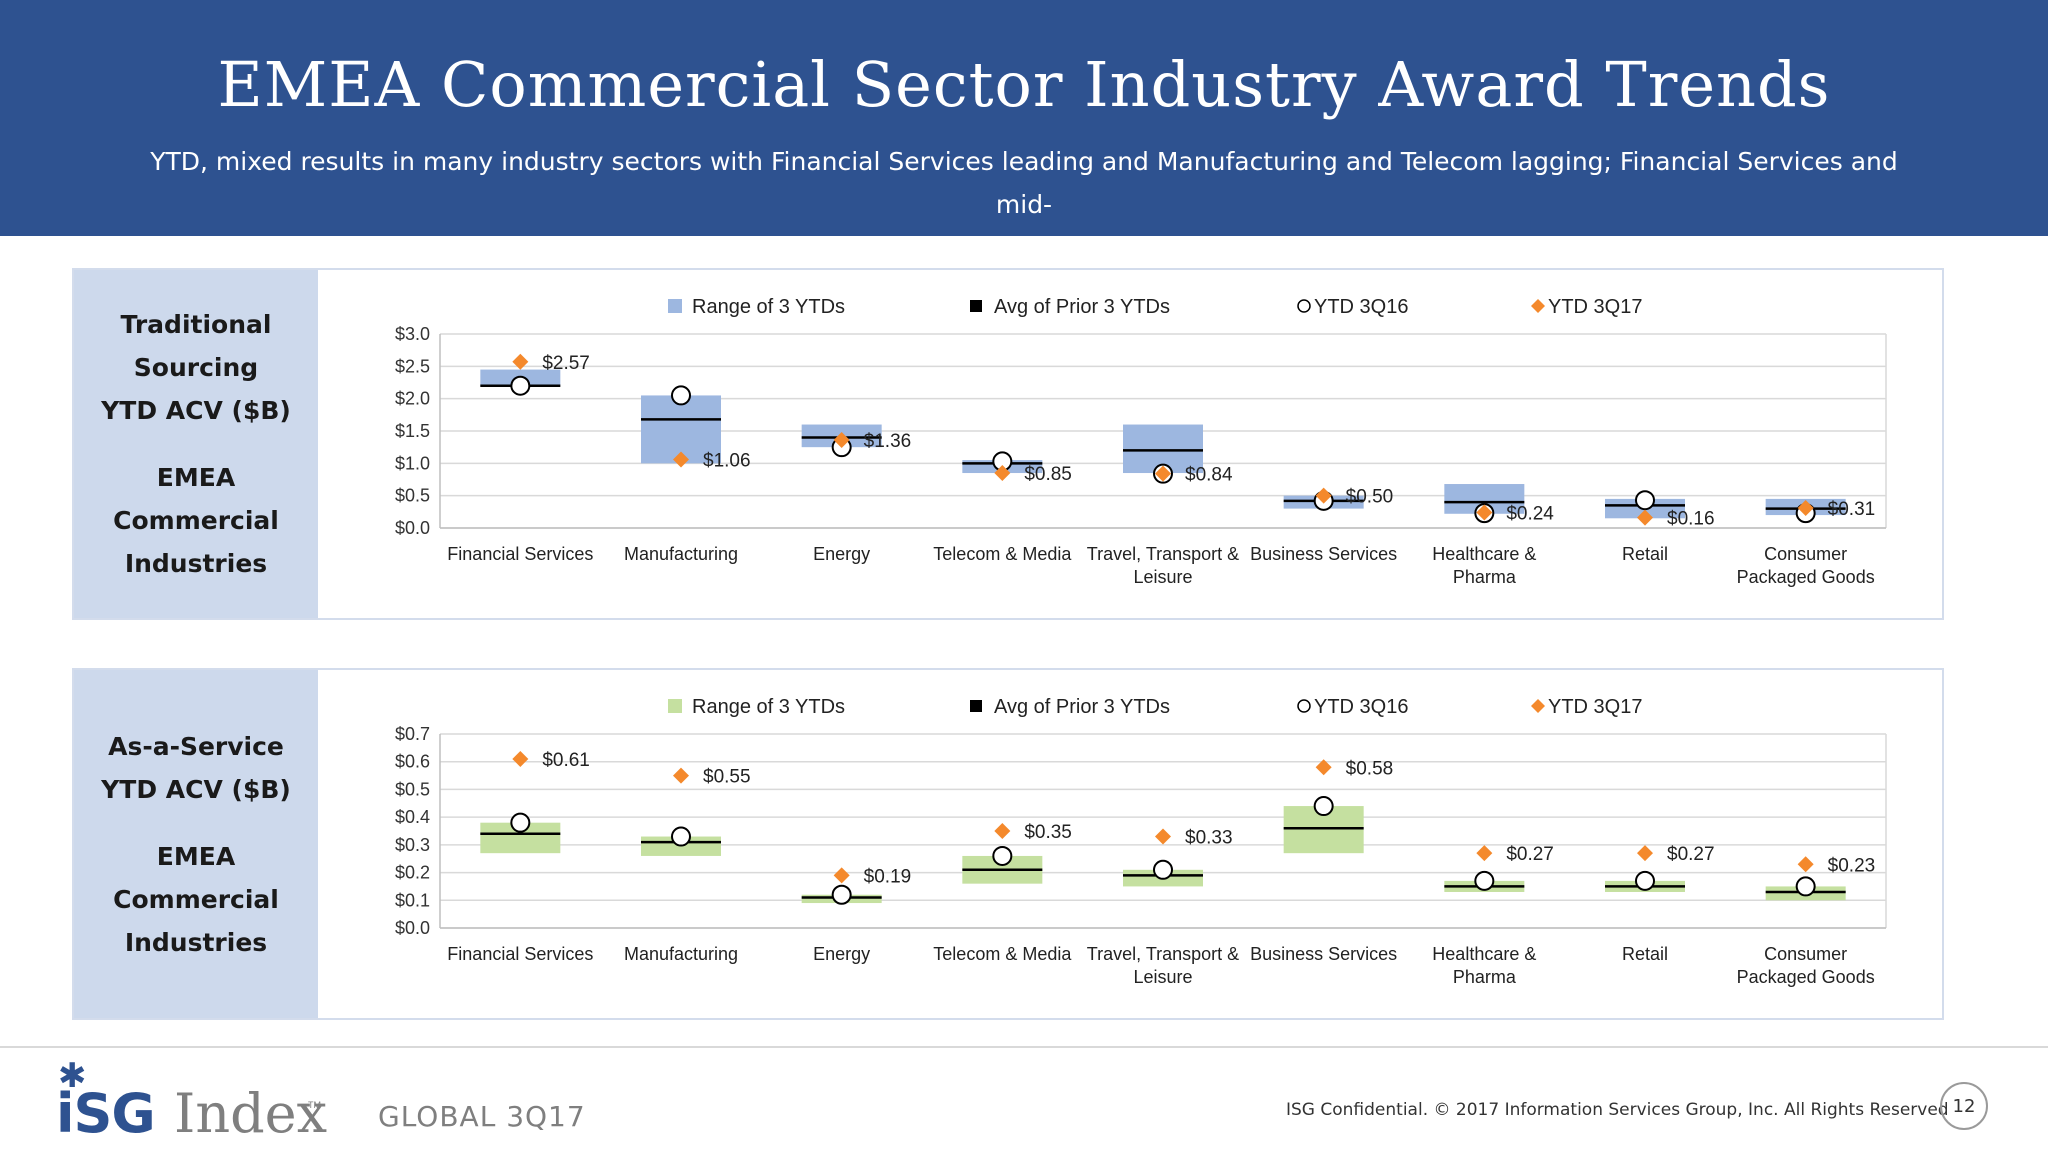  Describe the element at coordinates (482, 1116) in the screenshot. I see `footer-global-label: GLOBAL 3Q17` at that location.